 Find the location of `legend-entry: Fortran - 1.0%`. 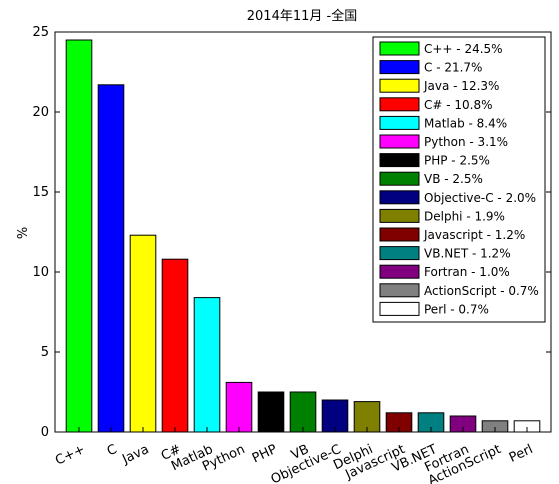

legend-entry: Fortran - 1.0% is located at coordinates (467, 272).